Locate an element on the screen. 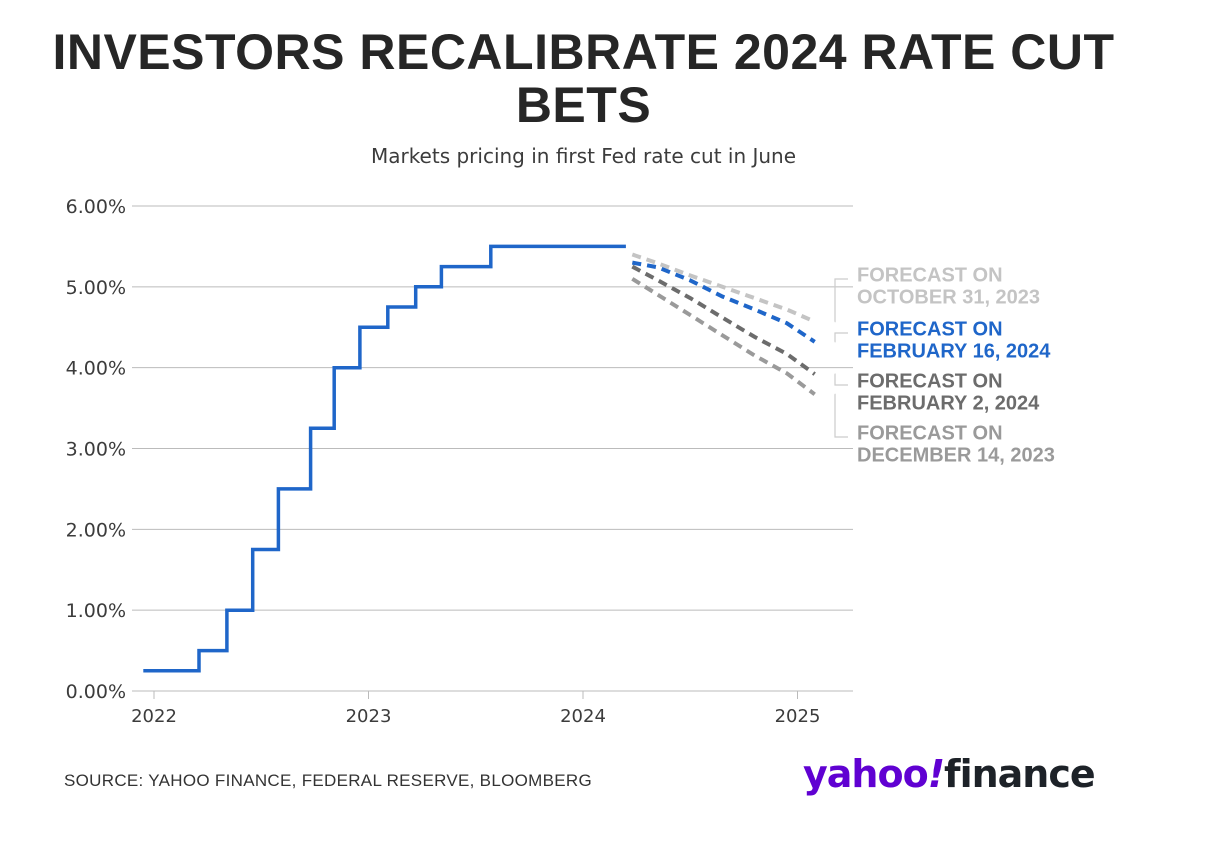 This screenshot has height=845, width=1217. y-tick-label: 6.00% is located at coordinates (96, 207).